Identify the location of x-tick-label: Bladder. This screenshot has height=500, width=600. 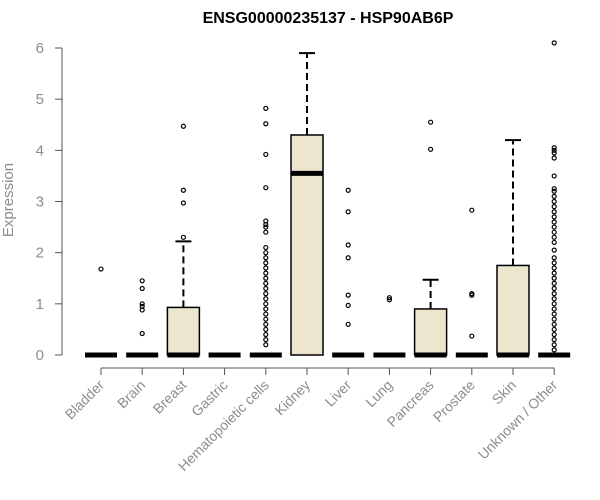
(85, 400).